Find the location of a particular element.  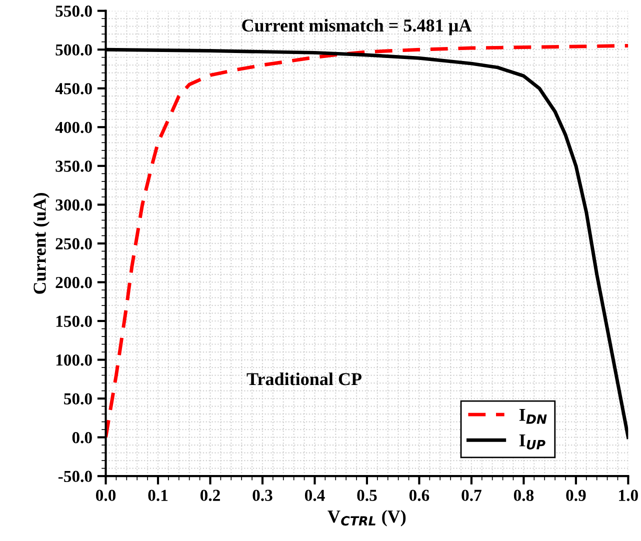

y-tick-label: 450.0 is located at coordinates (73, 88).